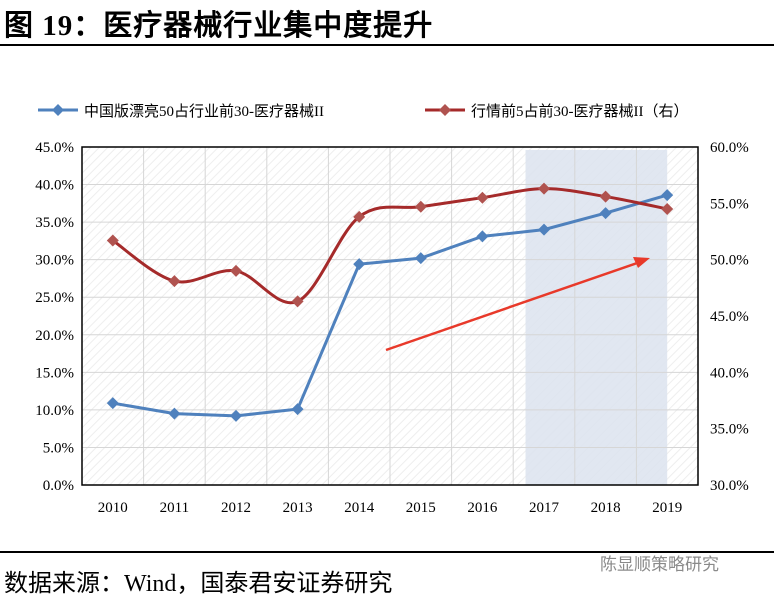 This screenshot has height=596, width=774. What do you see at coordinates (198, 583) in the screenshot?
I see `source-note: 数据来源：Wind，国泰君安证券研究` at bounding box center [198, 583].